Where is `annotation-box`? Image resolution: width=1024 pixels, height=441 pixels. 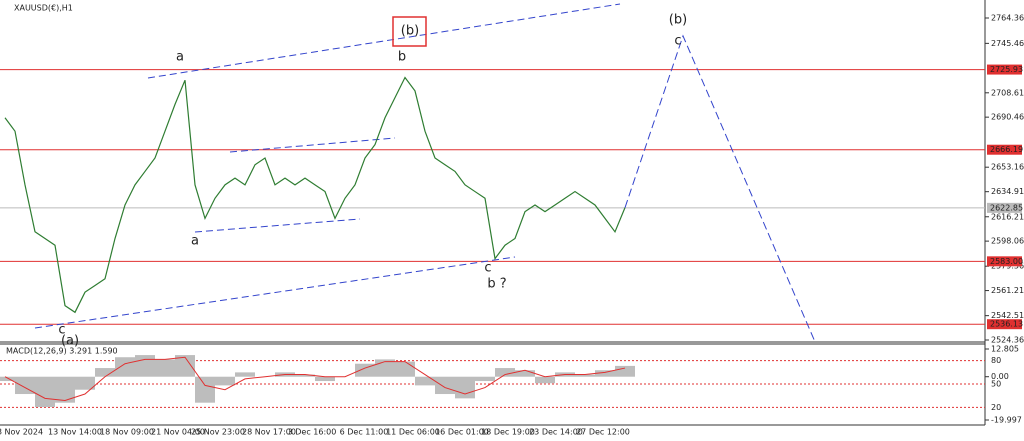
annotation-box is located at coordinates (409, 31).